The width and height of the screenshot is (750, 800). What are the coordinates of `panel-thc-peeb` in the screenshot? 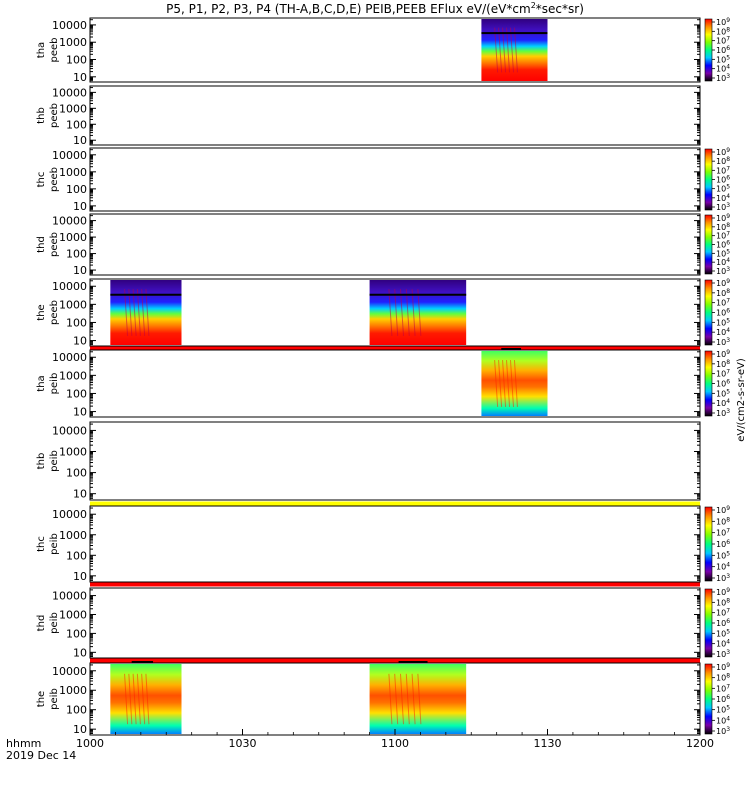 It's located at (402, 179).